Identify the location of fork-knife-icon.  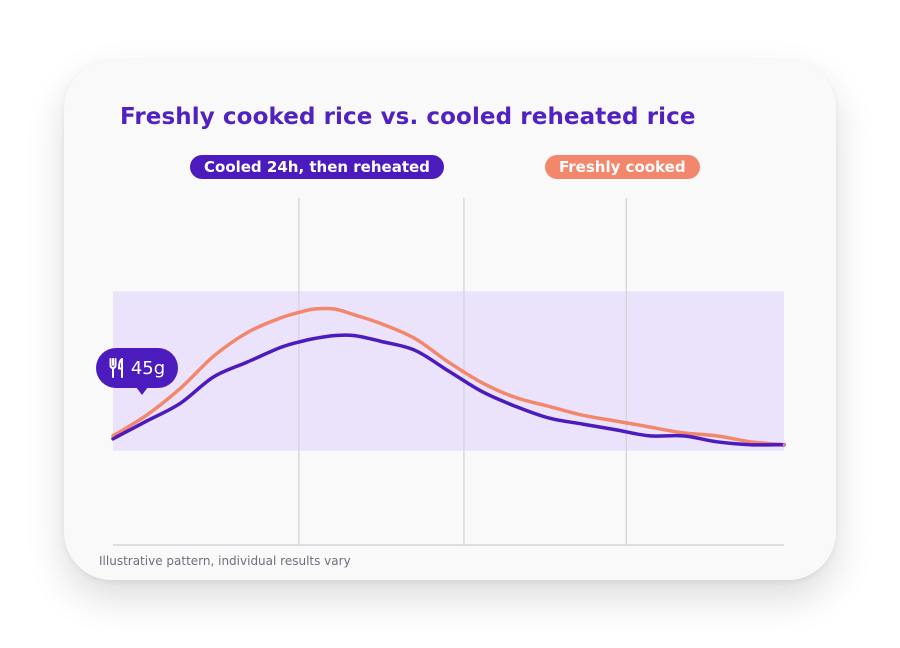
(116, 368).